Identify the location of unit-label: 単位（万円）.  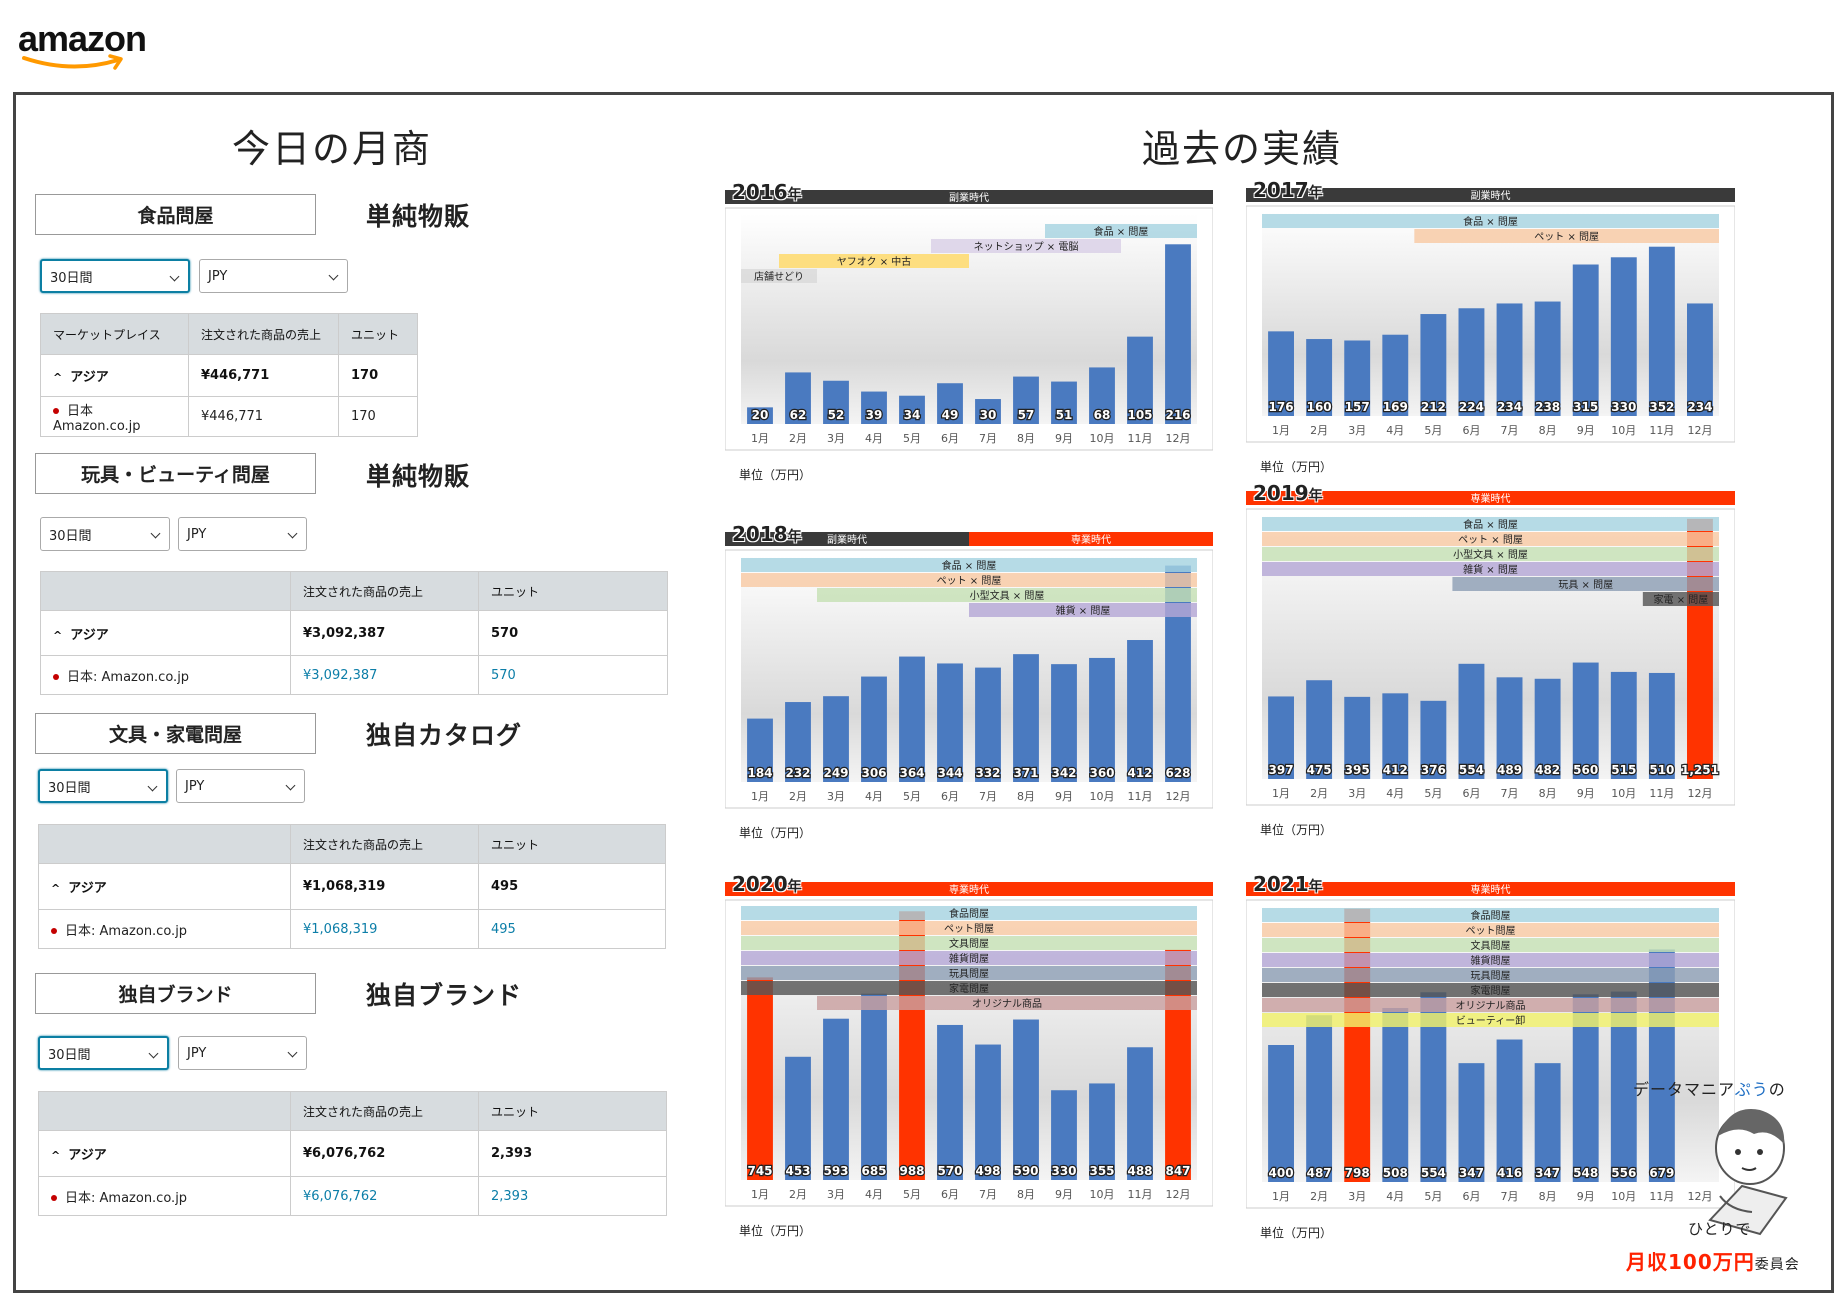
(1296, 830).